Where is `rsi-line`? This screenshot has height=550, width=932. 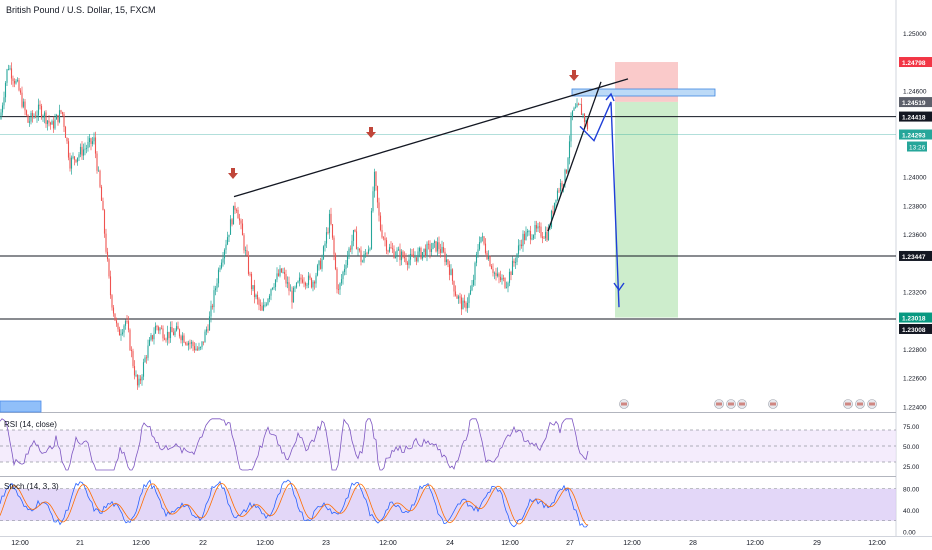 rsi-line is located at coordinates (294, 444).